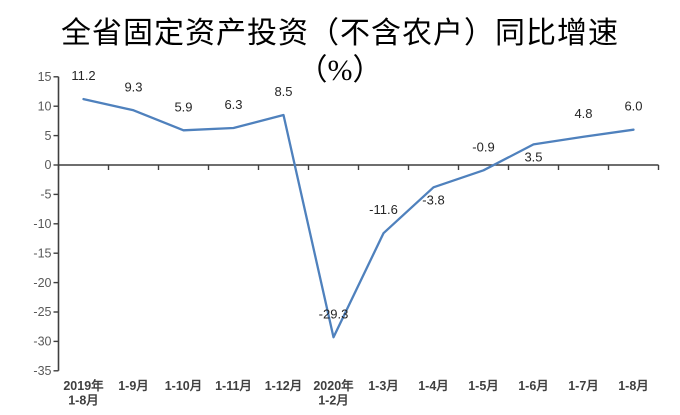 The width and height of the screenshot is (680, 415). Describe the element at coordinates (383, 209) in the screenshot. I see `data-label: -11.6` at that location.